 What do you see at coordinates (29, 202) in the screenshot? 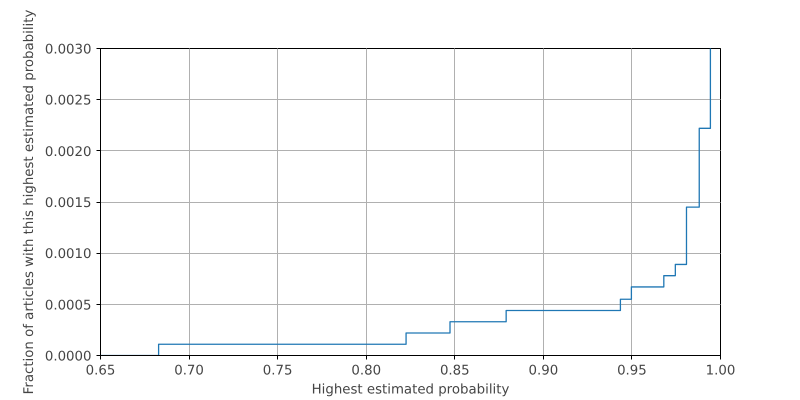
I see `y-axis-title: Fraction of articles with this highest estimated probability` at bounding box center [29, 202].